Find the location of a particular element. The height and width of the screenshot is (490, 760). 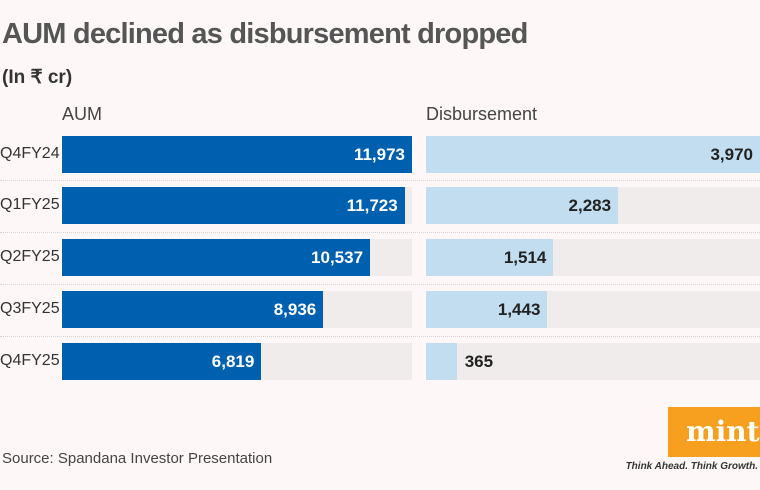

data-label: 365 is located at coordinates (479, 361).